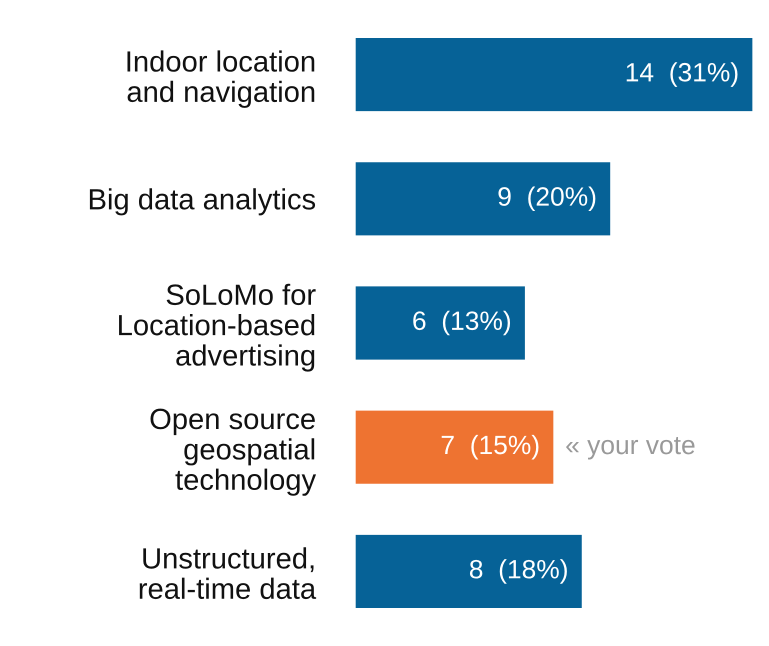  Describe the element at coordinates (233, 452) in the screenshot. I see `y-tick-label: Open source geospatial technology` at that location.